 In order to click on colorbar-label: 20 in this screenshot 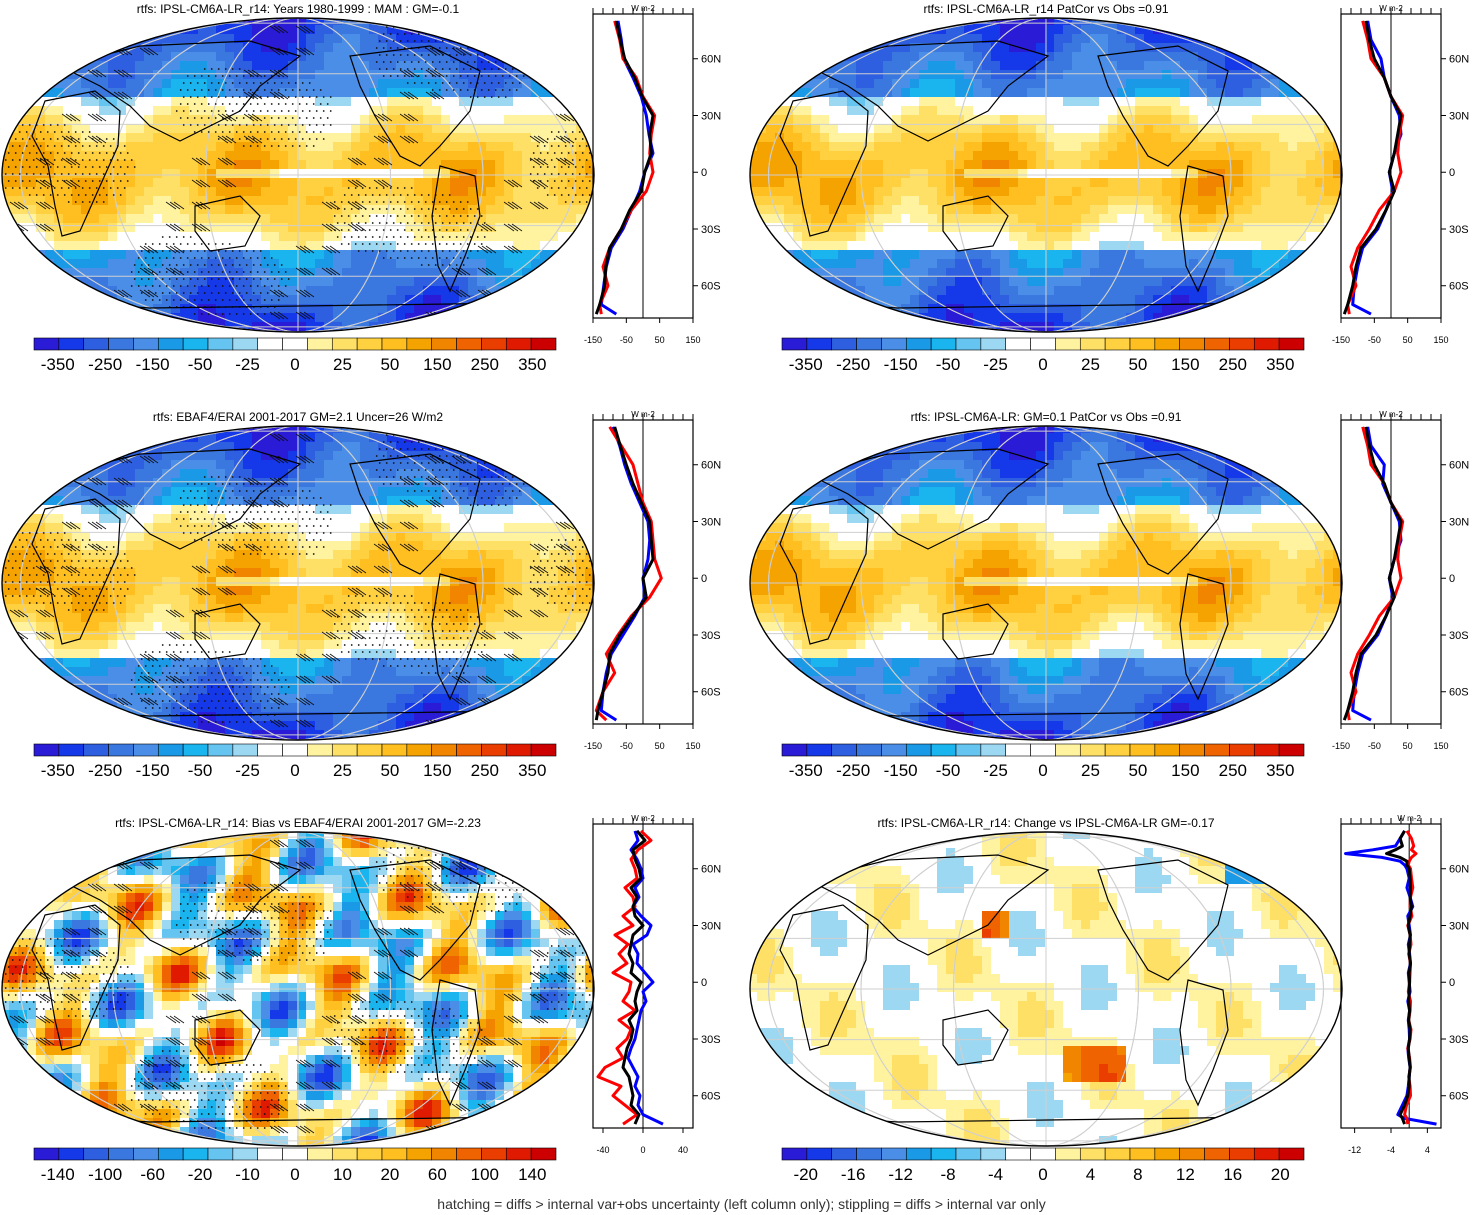, I will do `click(389, 1174)`.